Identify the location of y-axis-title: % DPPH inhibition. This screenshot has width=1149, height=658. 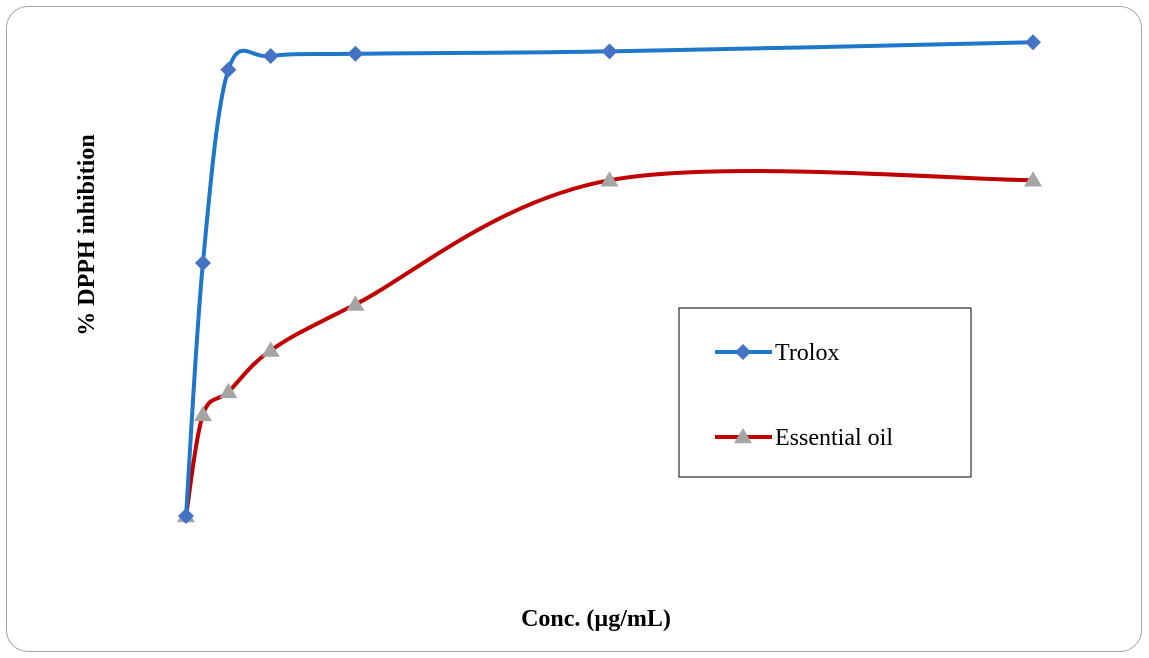
(87, 234).